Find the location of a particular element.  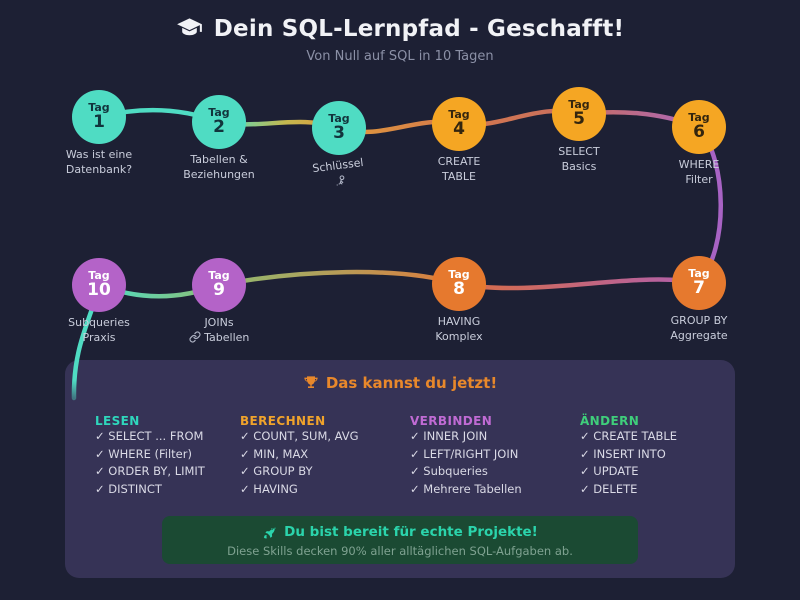

page-title: Dein SQL-Lernpfad - Geschafft! is located at coordinates (419, 28).